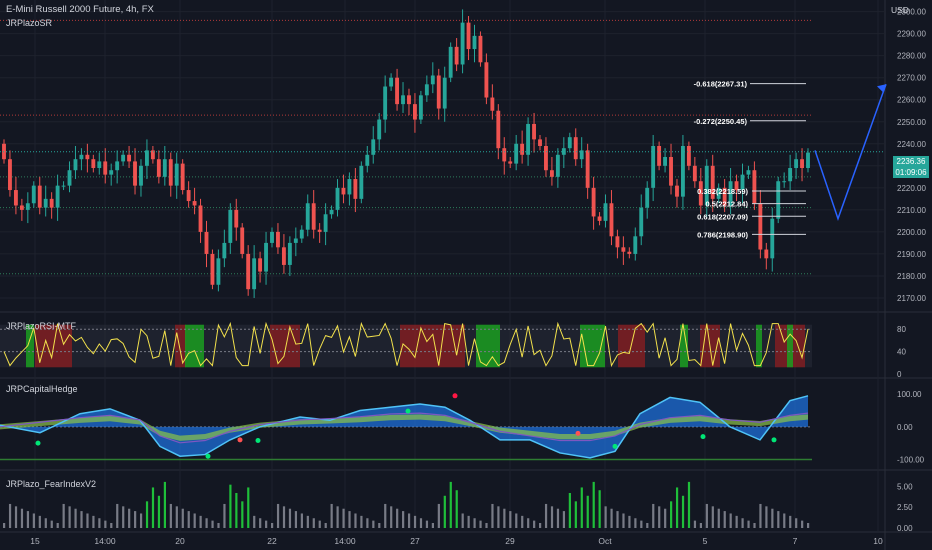 The height and width of the screenshot is (550, 932). I want to click on time-tick-label: 27, so click(415, 541).